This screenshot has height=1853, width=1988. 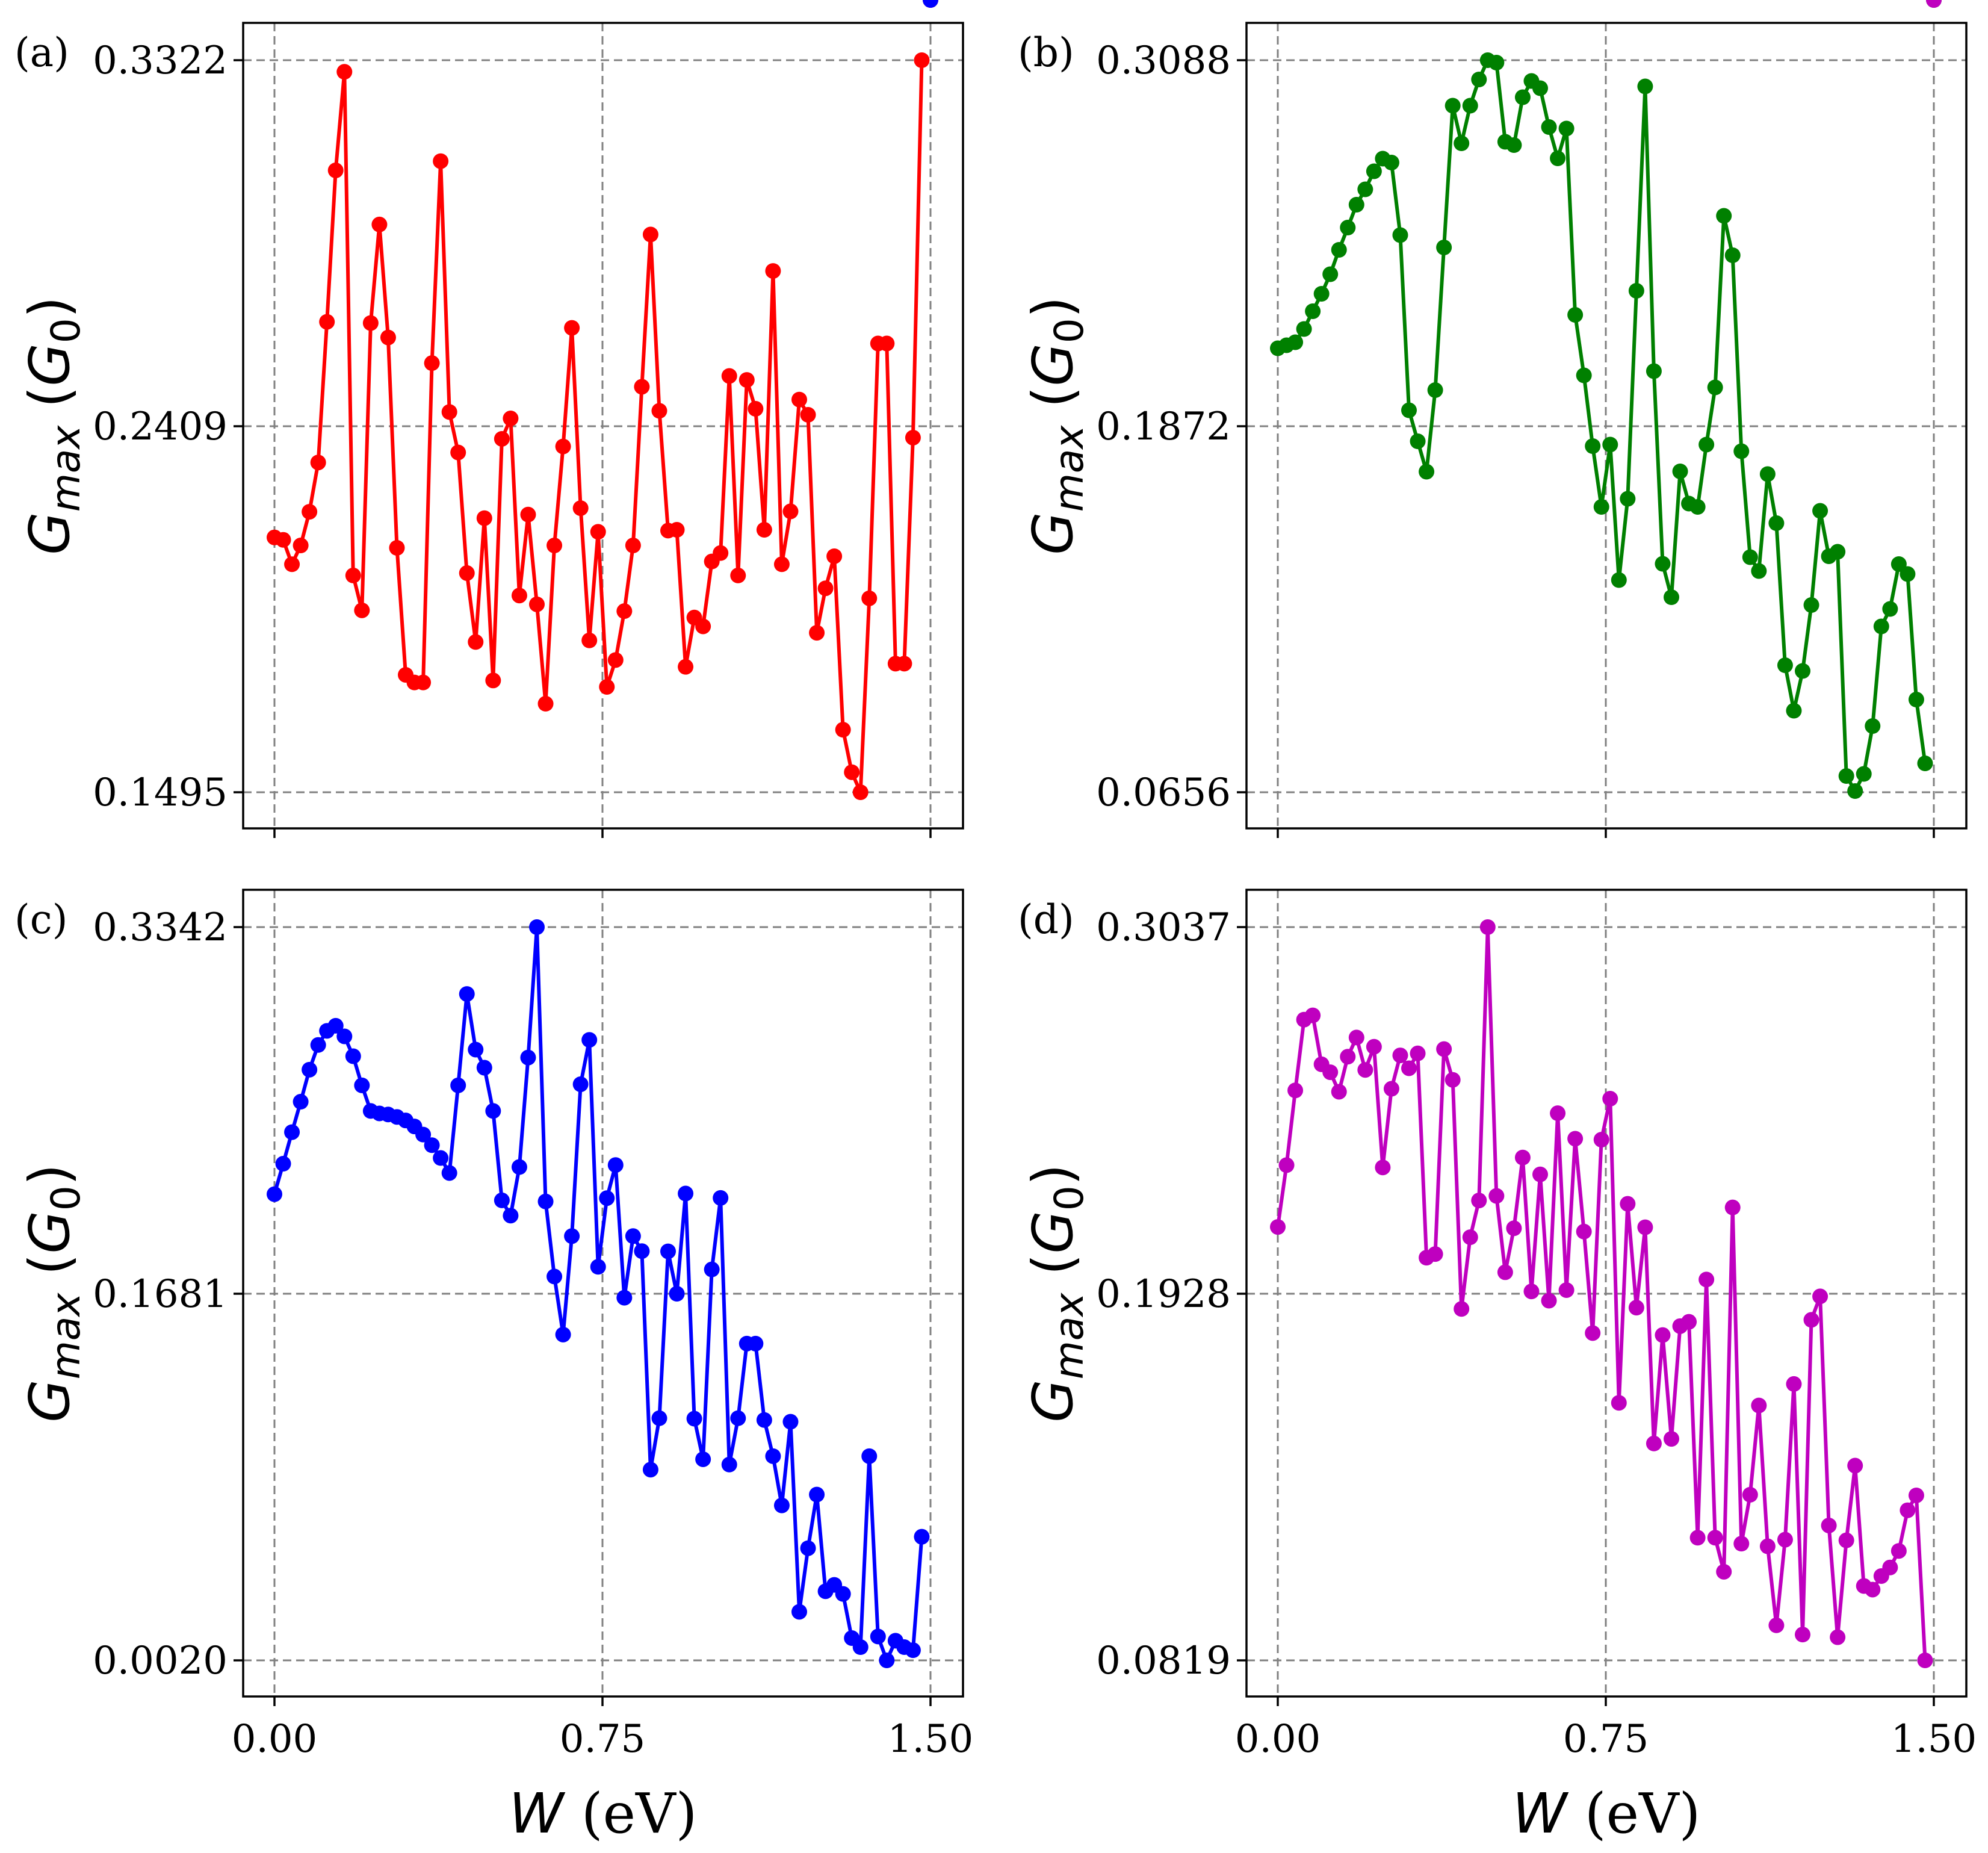 I want to click on y-tick-label: 0.0819, so click(x=1164, y=1661).